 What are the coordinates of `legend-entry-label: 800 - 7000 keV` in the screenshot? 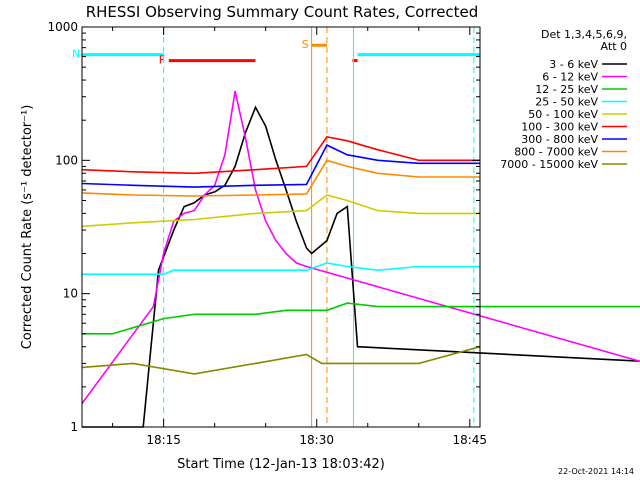 It's located at (556, 152).